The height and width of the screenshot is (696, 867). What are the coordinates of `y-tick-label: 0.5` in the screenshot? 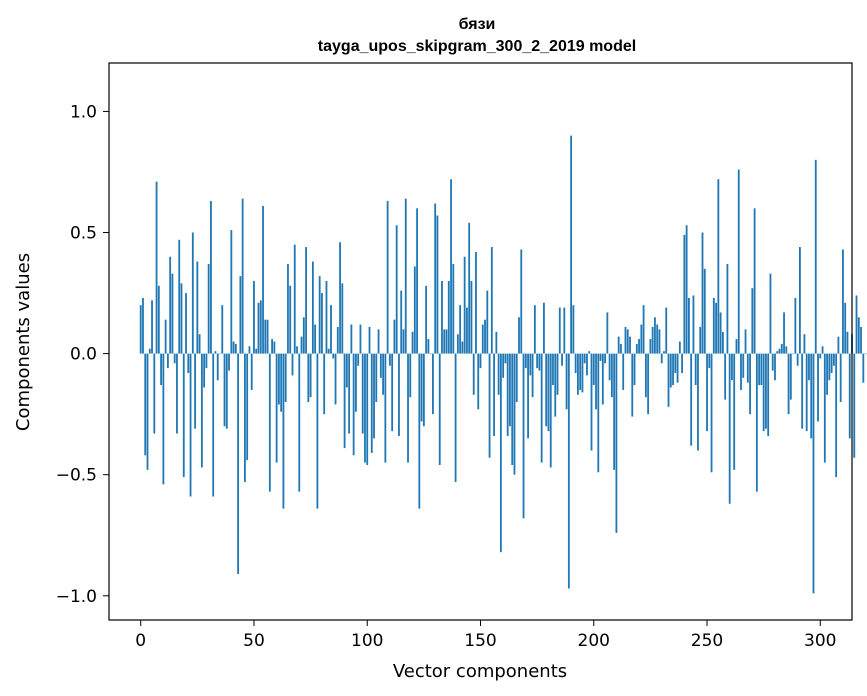 It's located at (83, 234).